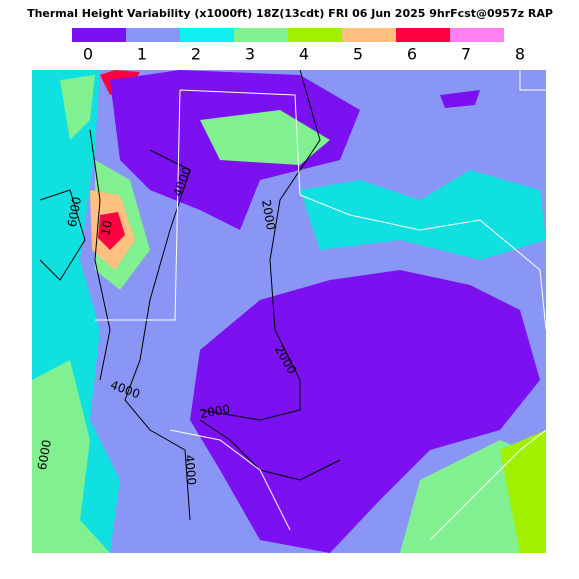  Describe the element at coordinates (196, 54) in the screenshot. I see `colorbar-label: 2` at that location.